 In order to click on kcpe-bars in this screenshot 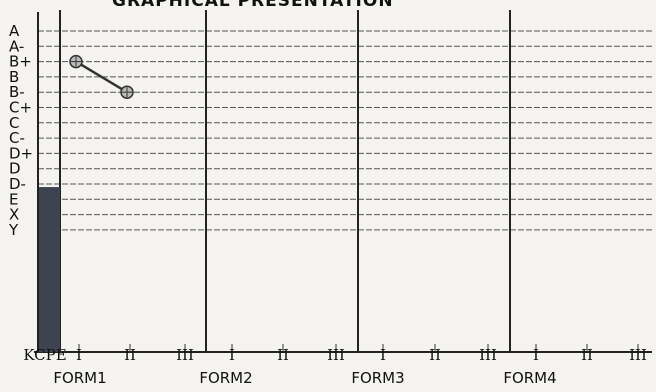, I will do `click(49, 269)`.